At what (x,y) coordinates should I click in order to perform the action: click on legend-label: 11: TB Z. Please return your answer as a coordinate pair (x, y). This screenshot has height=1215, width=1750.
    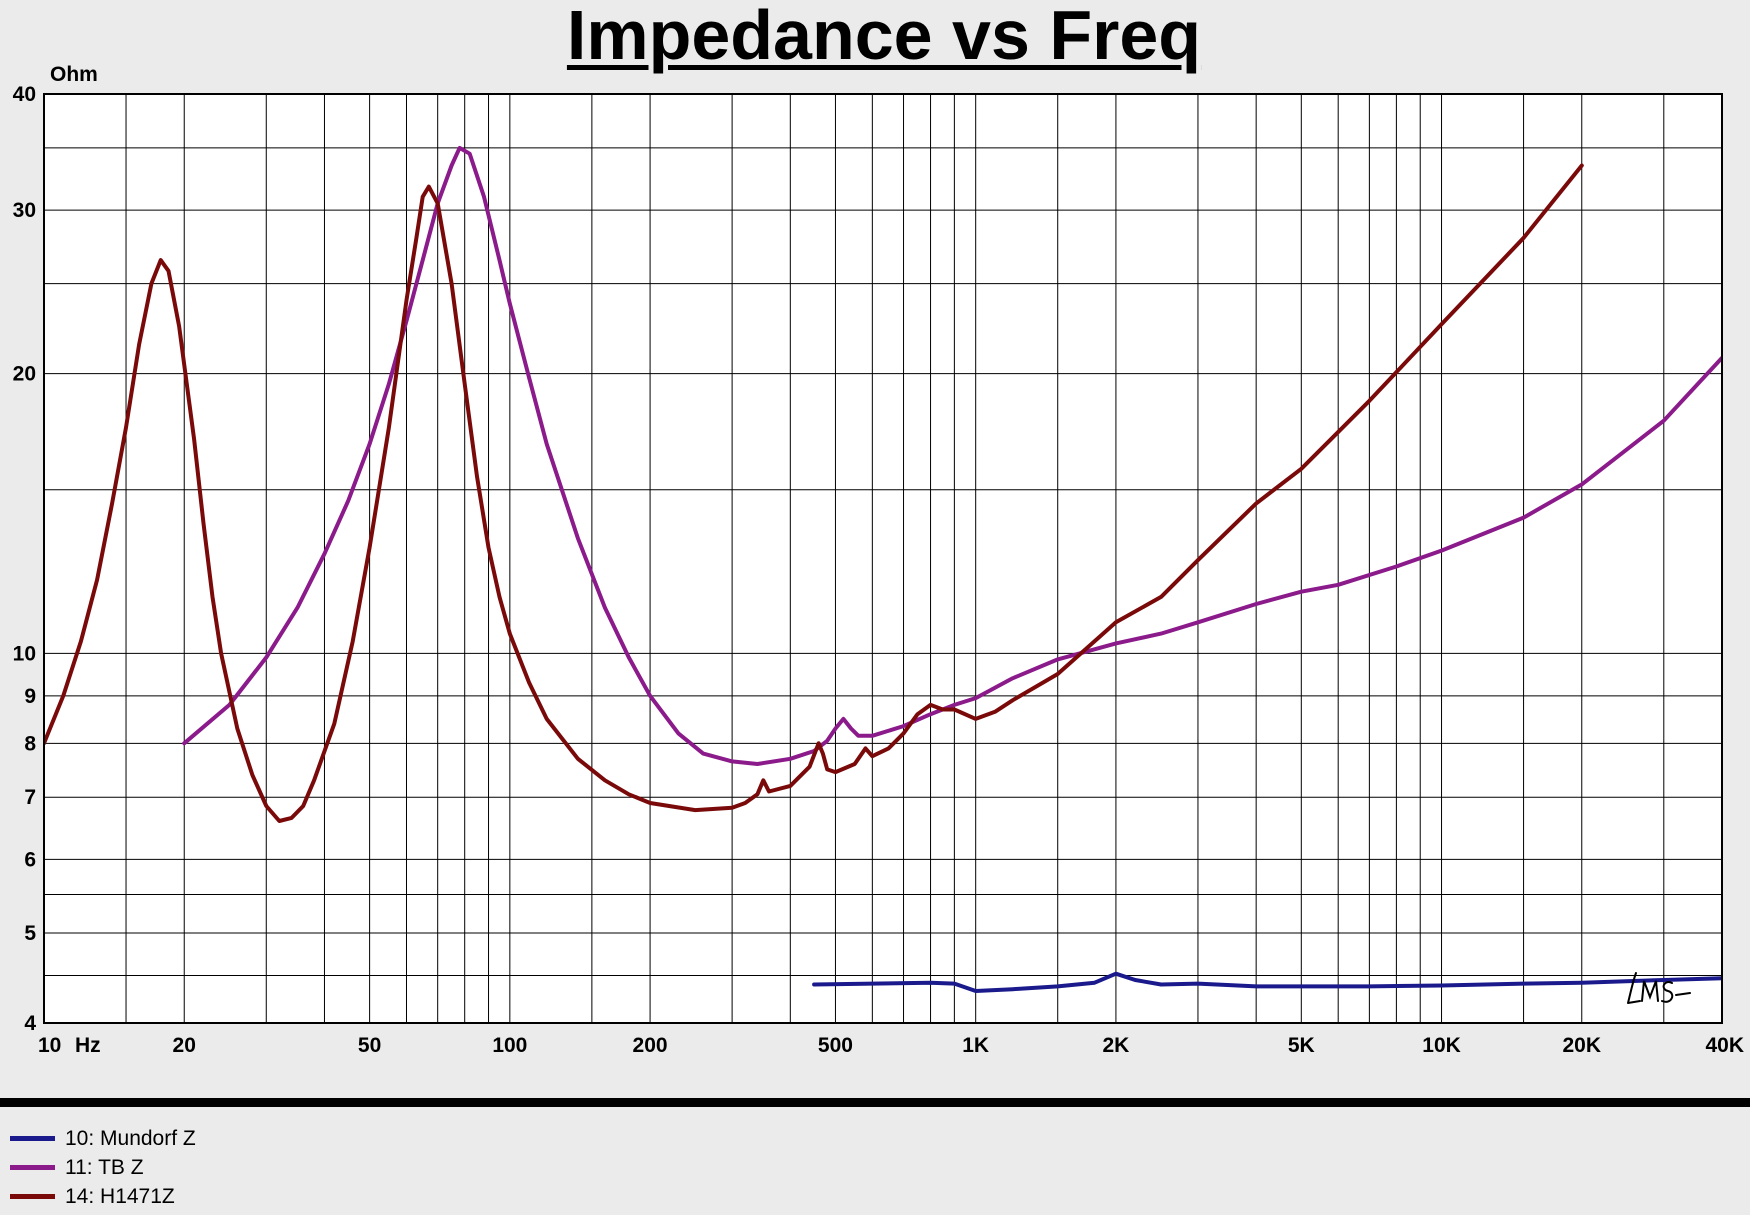
    Looking at the image, I should click on (104, 1167).